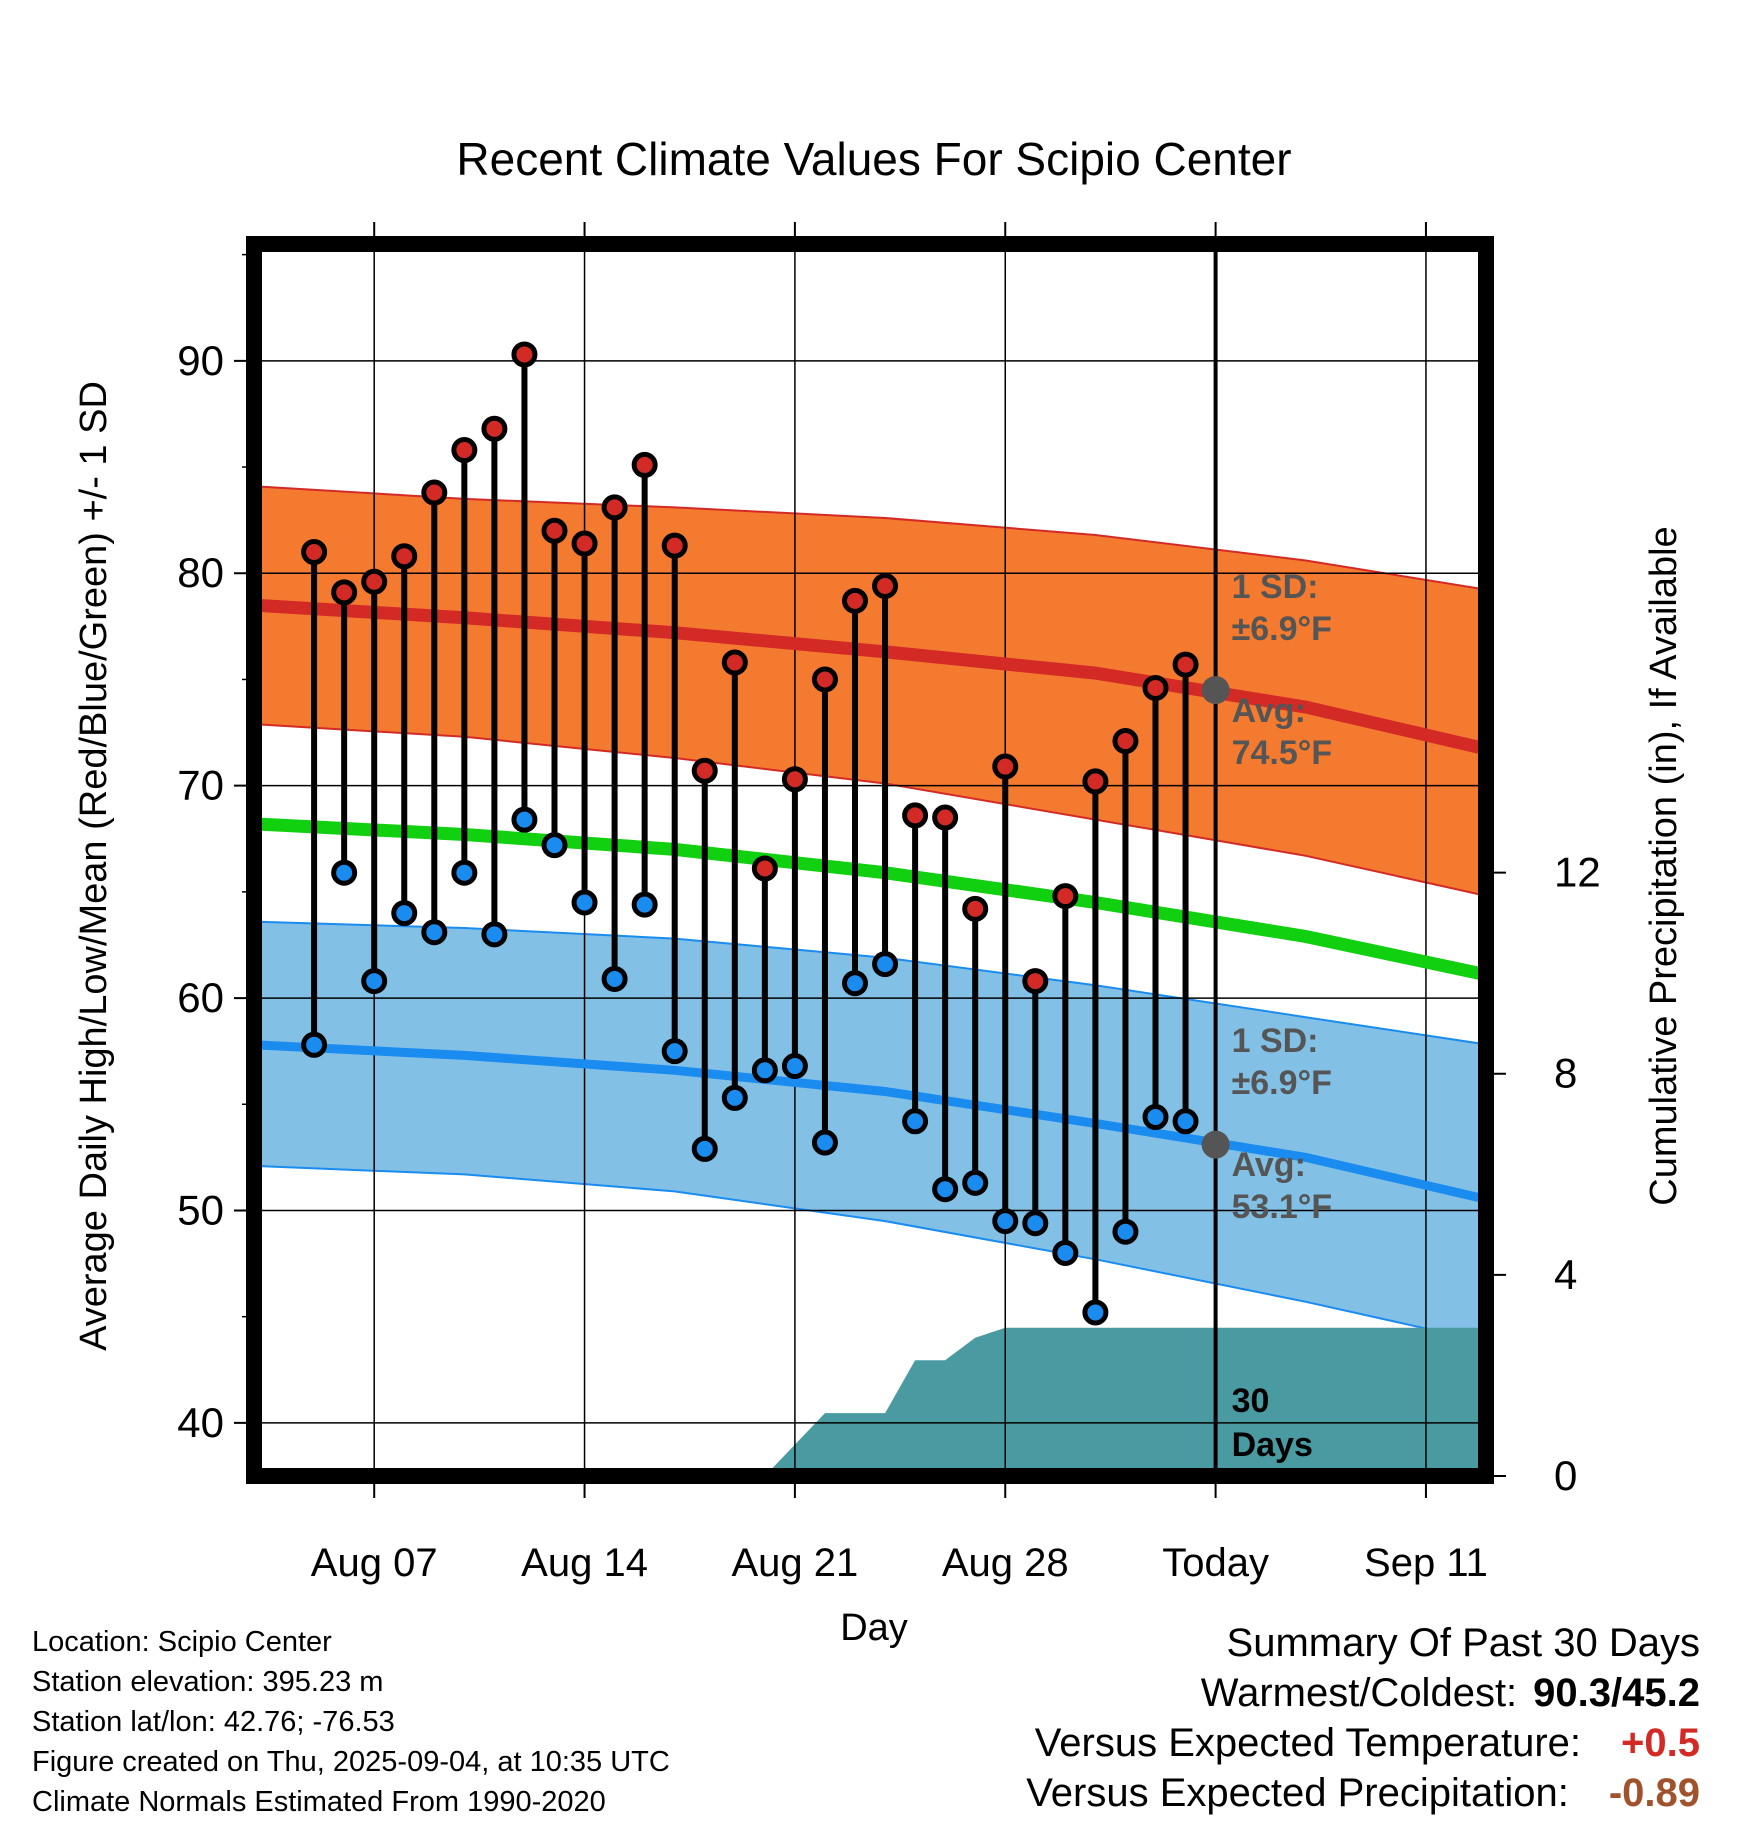  Describe the element at coordinates (1005, 1563) in the screenshot. I see `x-tick-label: Aug 28` at that location.